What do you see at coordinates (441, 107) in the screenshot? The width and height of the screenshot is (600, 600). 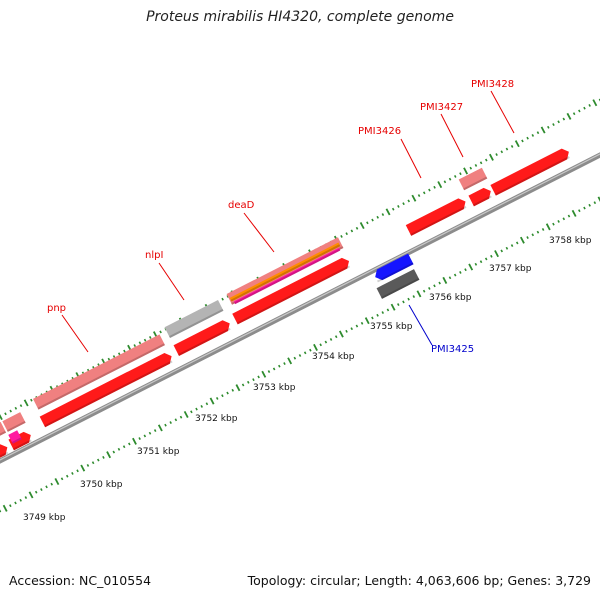 I see `gene-label-PMI3427: PMI3427` at bounding box center [441, 107].